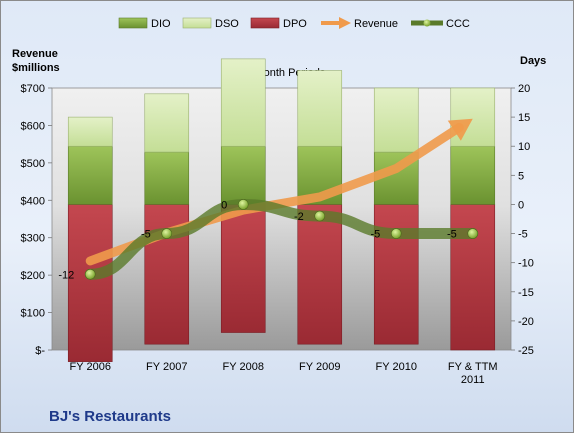 The width and height of the screenshot is (574, 433). Describe the element at coordinates (458, 24) in the screenshot. I see `svg-text: CCC` at that location.